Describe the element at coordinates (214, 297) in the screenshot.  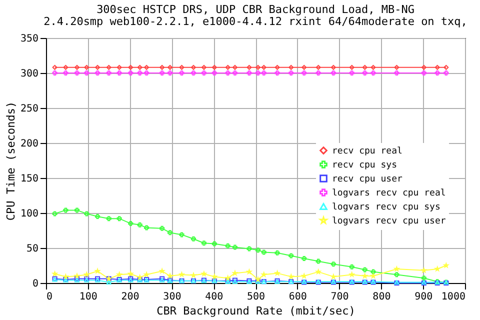
I see `x-tick-label: 400` at that location.